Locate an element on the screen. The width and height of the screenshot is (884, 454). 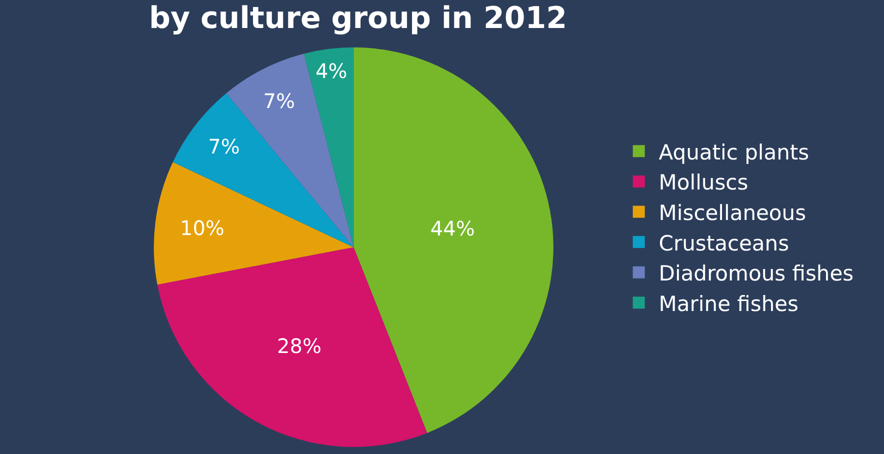
data-label: 44% is located at coordinates (452, 228).